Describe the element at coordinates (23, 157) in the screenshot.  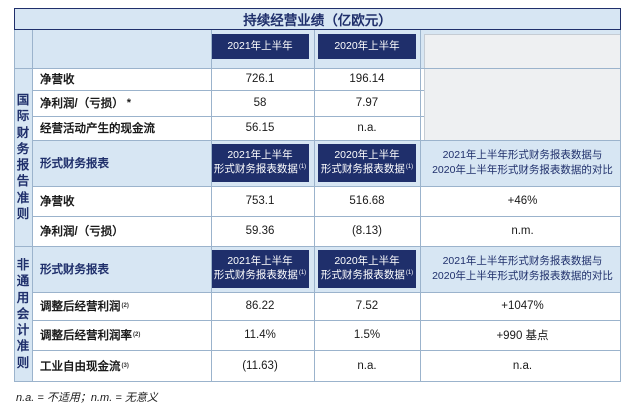
I see `side-label-ifrs: 国 际 财 务 报 告 准 则` at that location.